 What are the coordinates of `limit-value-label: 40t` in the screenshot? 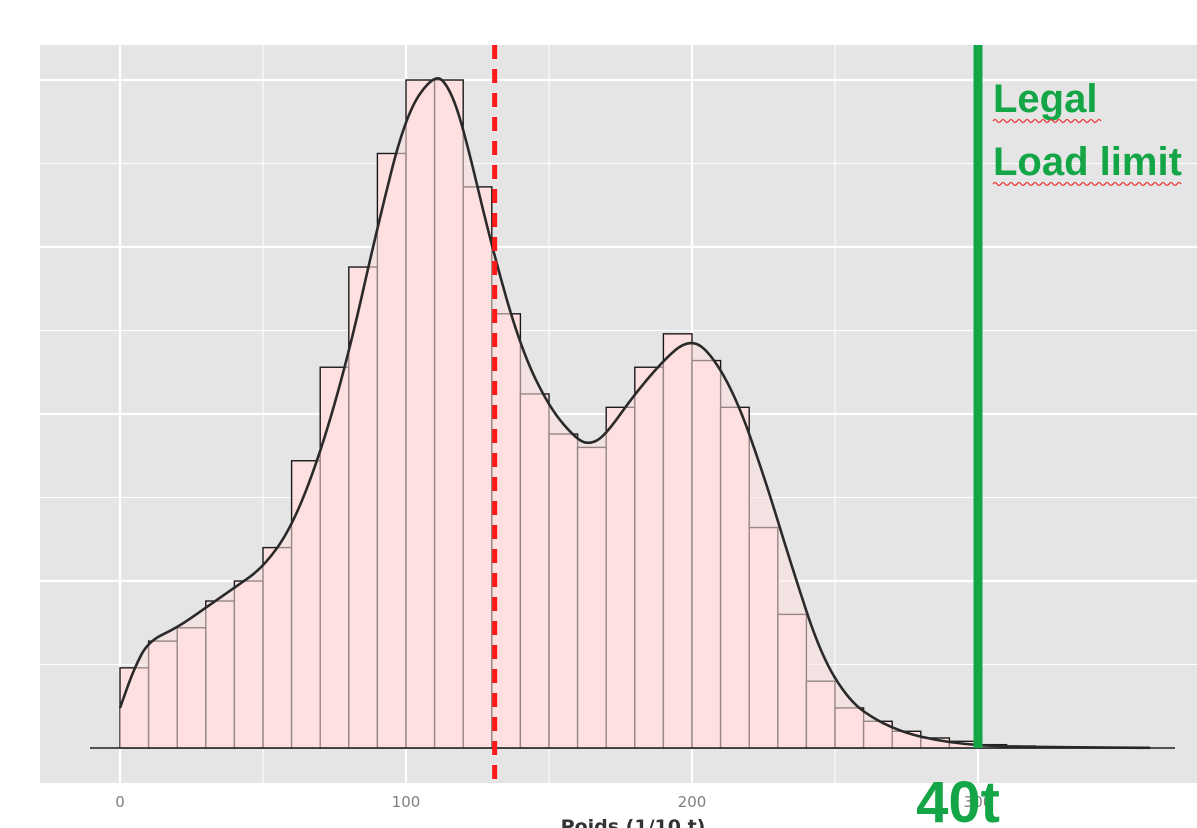 It's located at (958, 799).